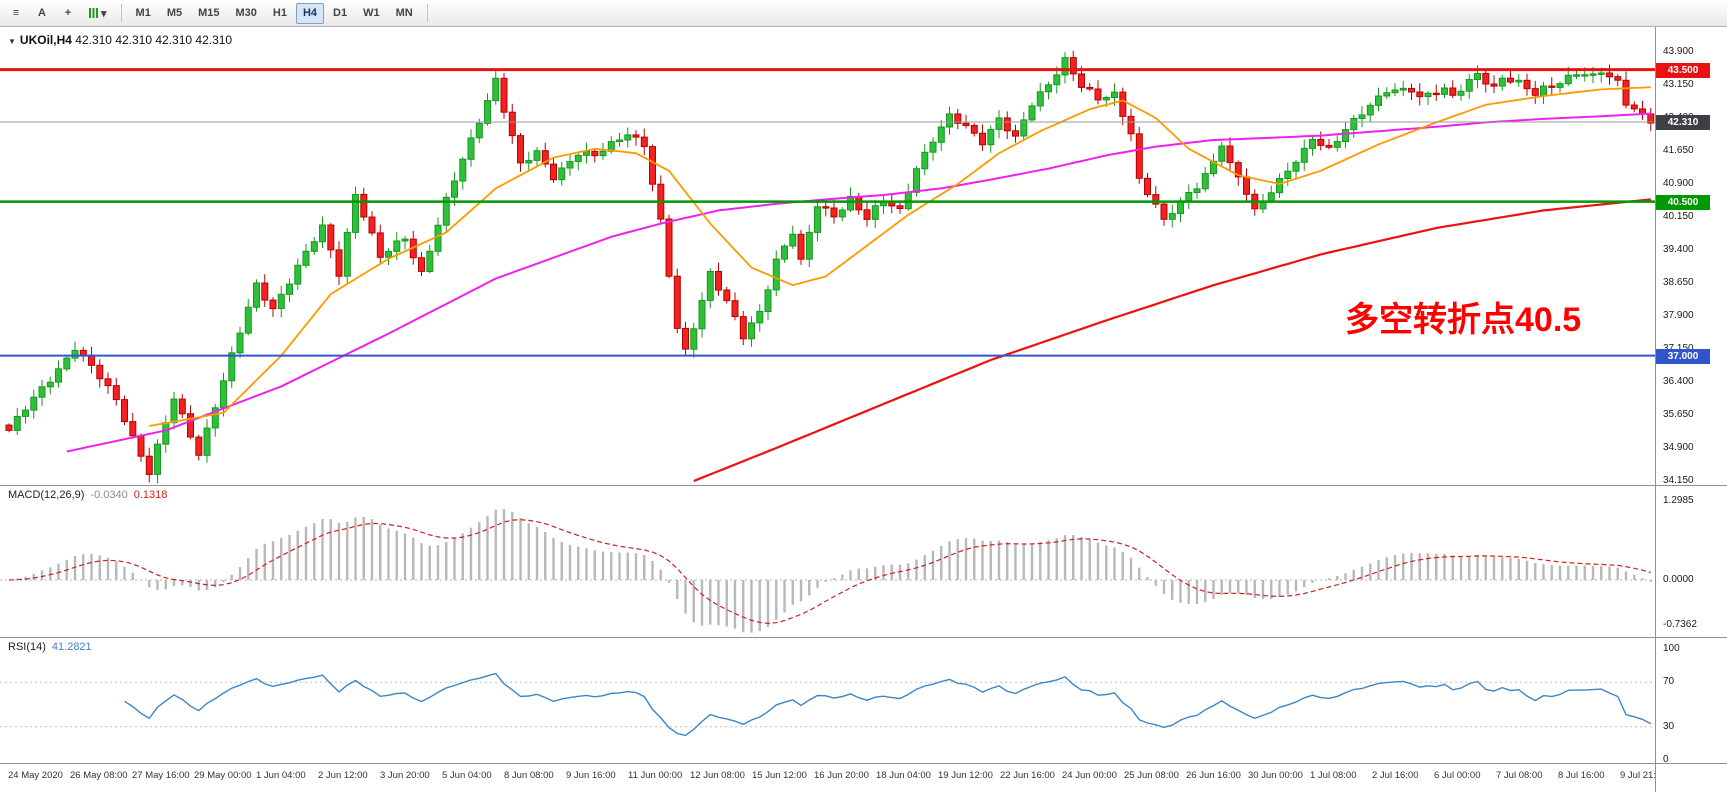 The width and height of the screenshot is (1727, 792). I want to click on timeframe-h1: H1, so click(280, 13).